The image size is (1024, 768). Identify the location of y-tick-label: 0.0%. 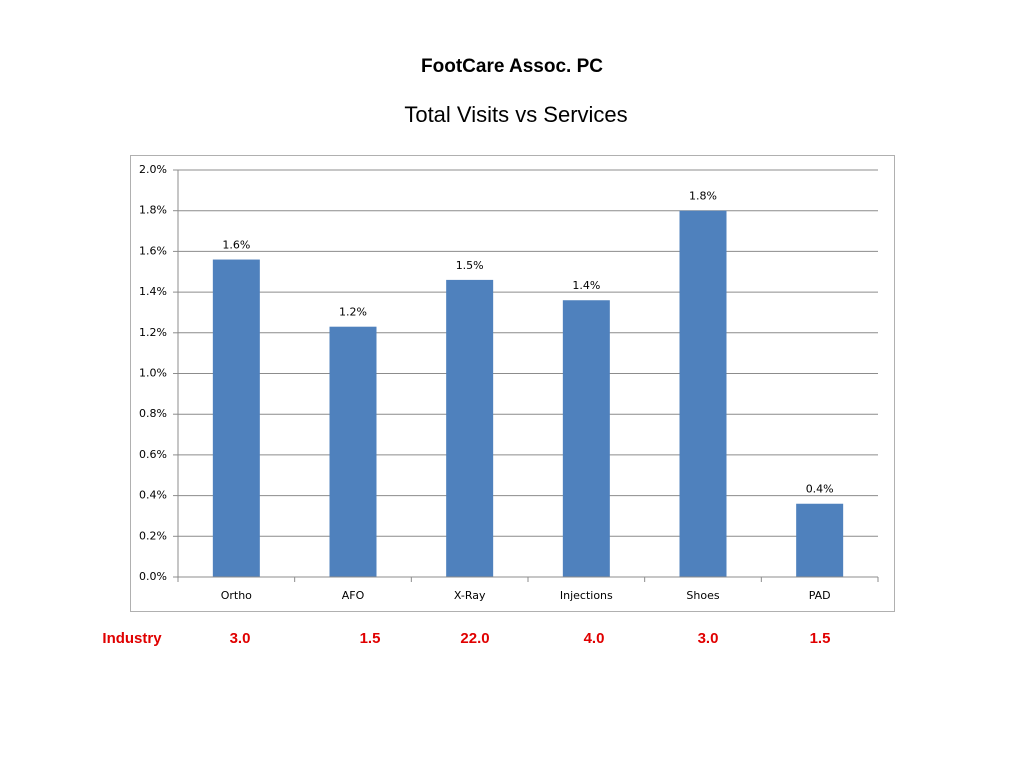
(153, 576).